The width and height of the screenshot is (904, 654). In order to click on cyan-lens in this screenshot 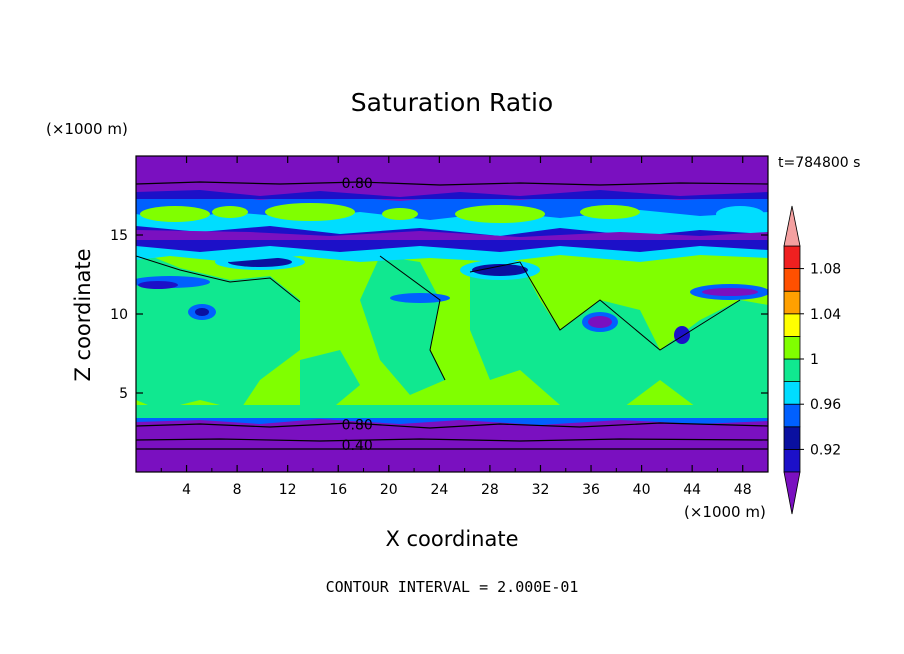, I will do `click(740, 214)`.